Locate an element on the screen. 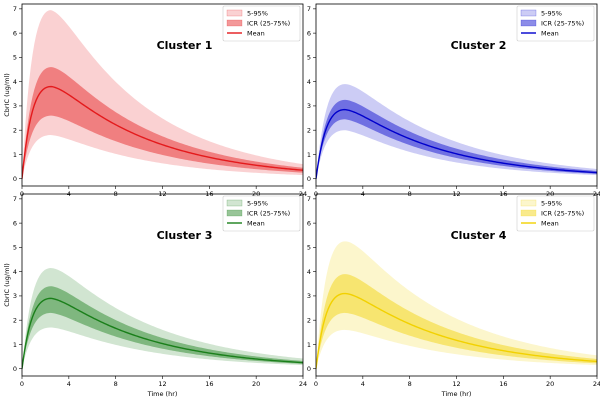 The width and height of the screenshot is (600, 400). legend-2: 5-95% ICR (25-75%) Mean is located at coordinates (555, 23).